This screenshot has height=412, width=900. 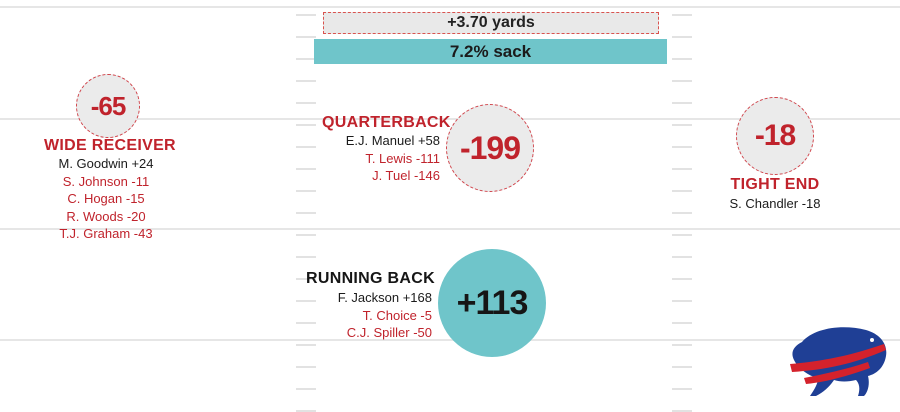 I want to click on tight-end-total-circle: -18, so click(x=775, y=136).